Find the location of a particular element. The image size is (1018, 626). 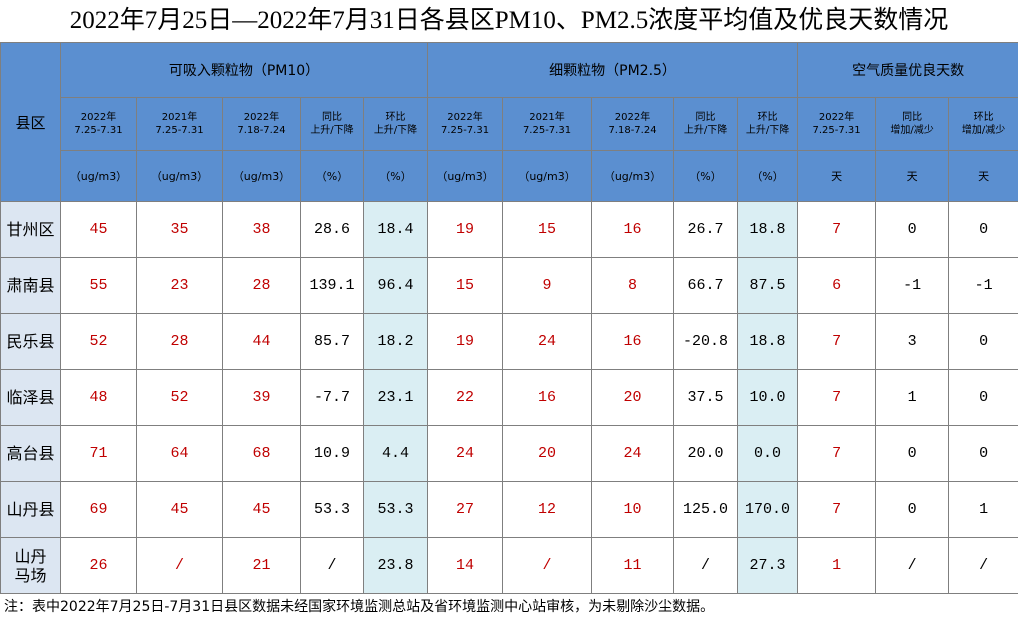

county-name: 甘州区 is located at coordinates (30, 229).